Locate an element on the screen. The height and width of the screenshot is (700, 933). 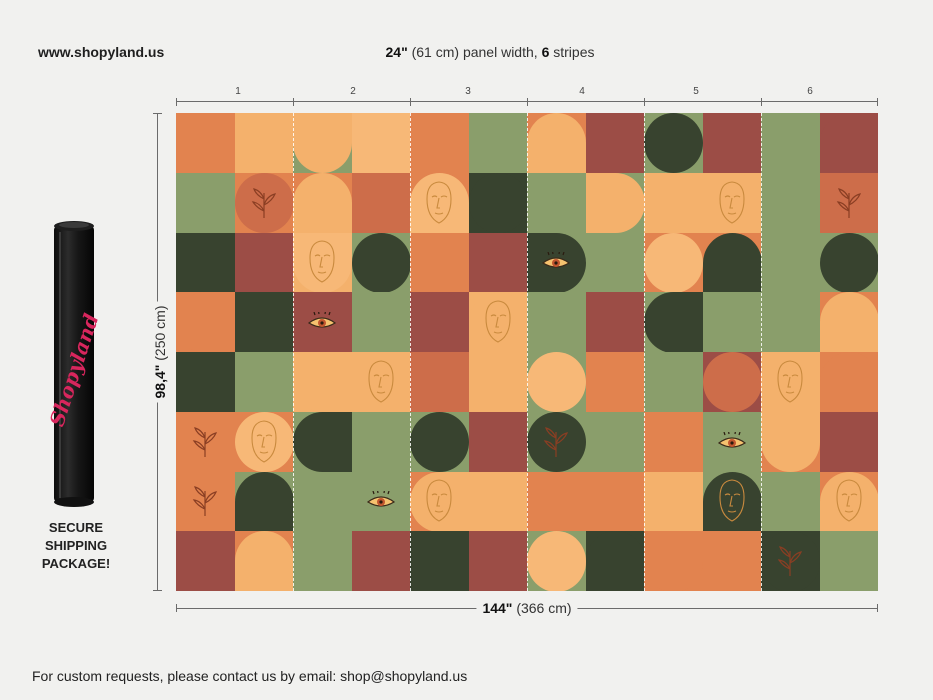
secure-shipping-label: SECURE SHIPPING PACKAGE! is located at coordinates (76, 546).